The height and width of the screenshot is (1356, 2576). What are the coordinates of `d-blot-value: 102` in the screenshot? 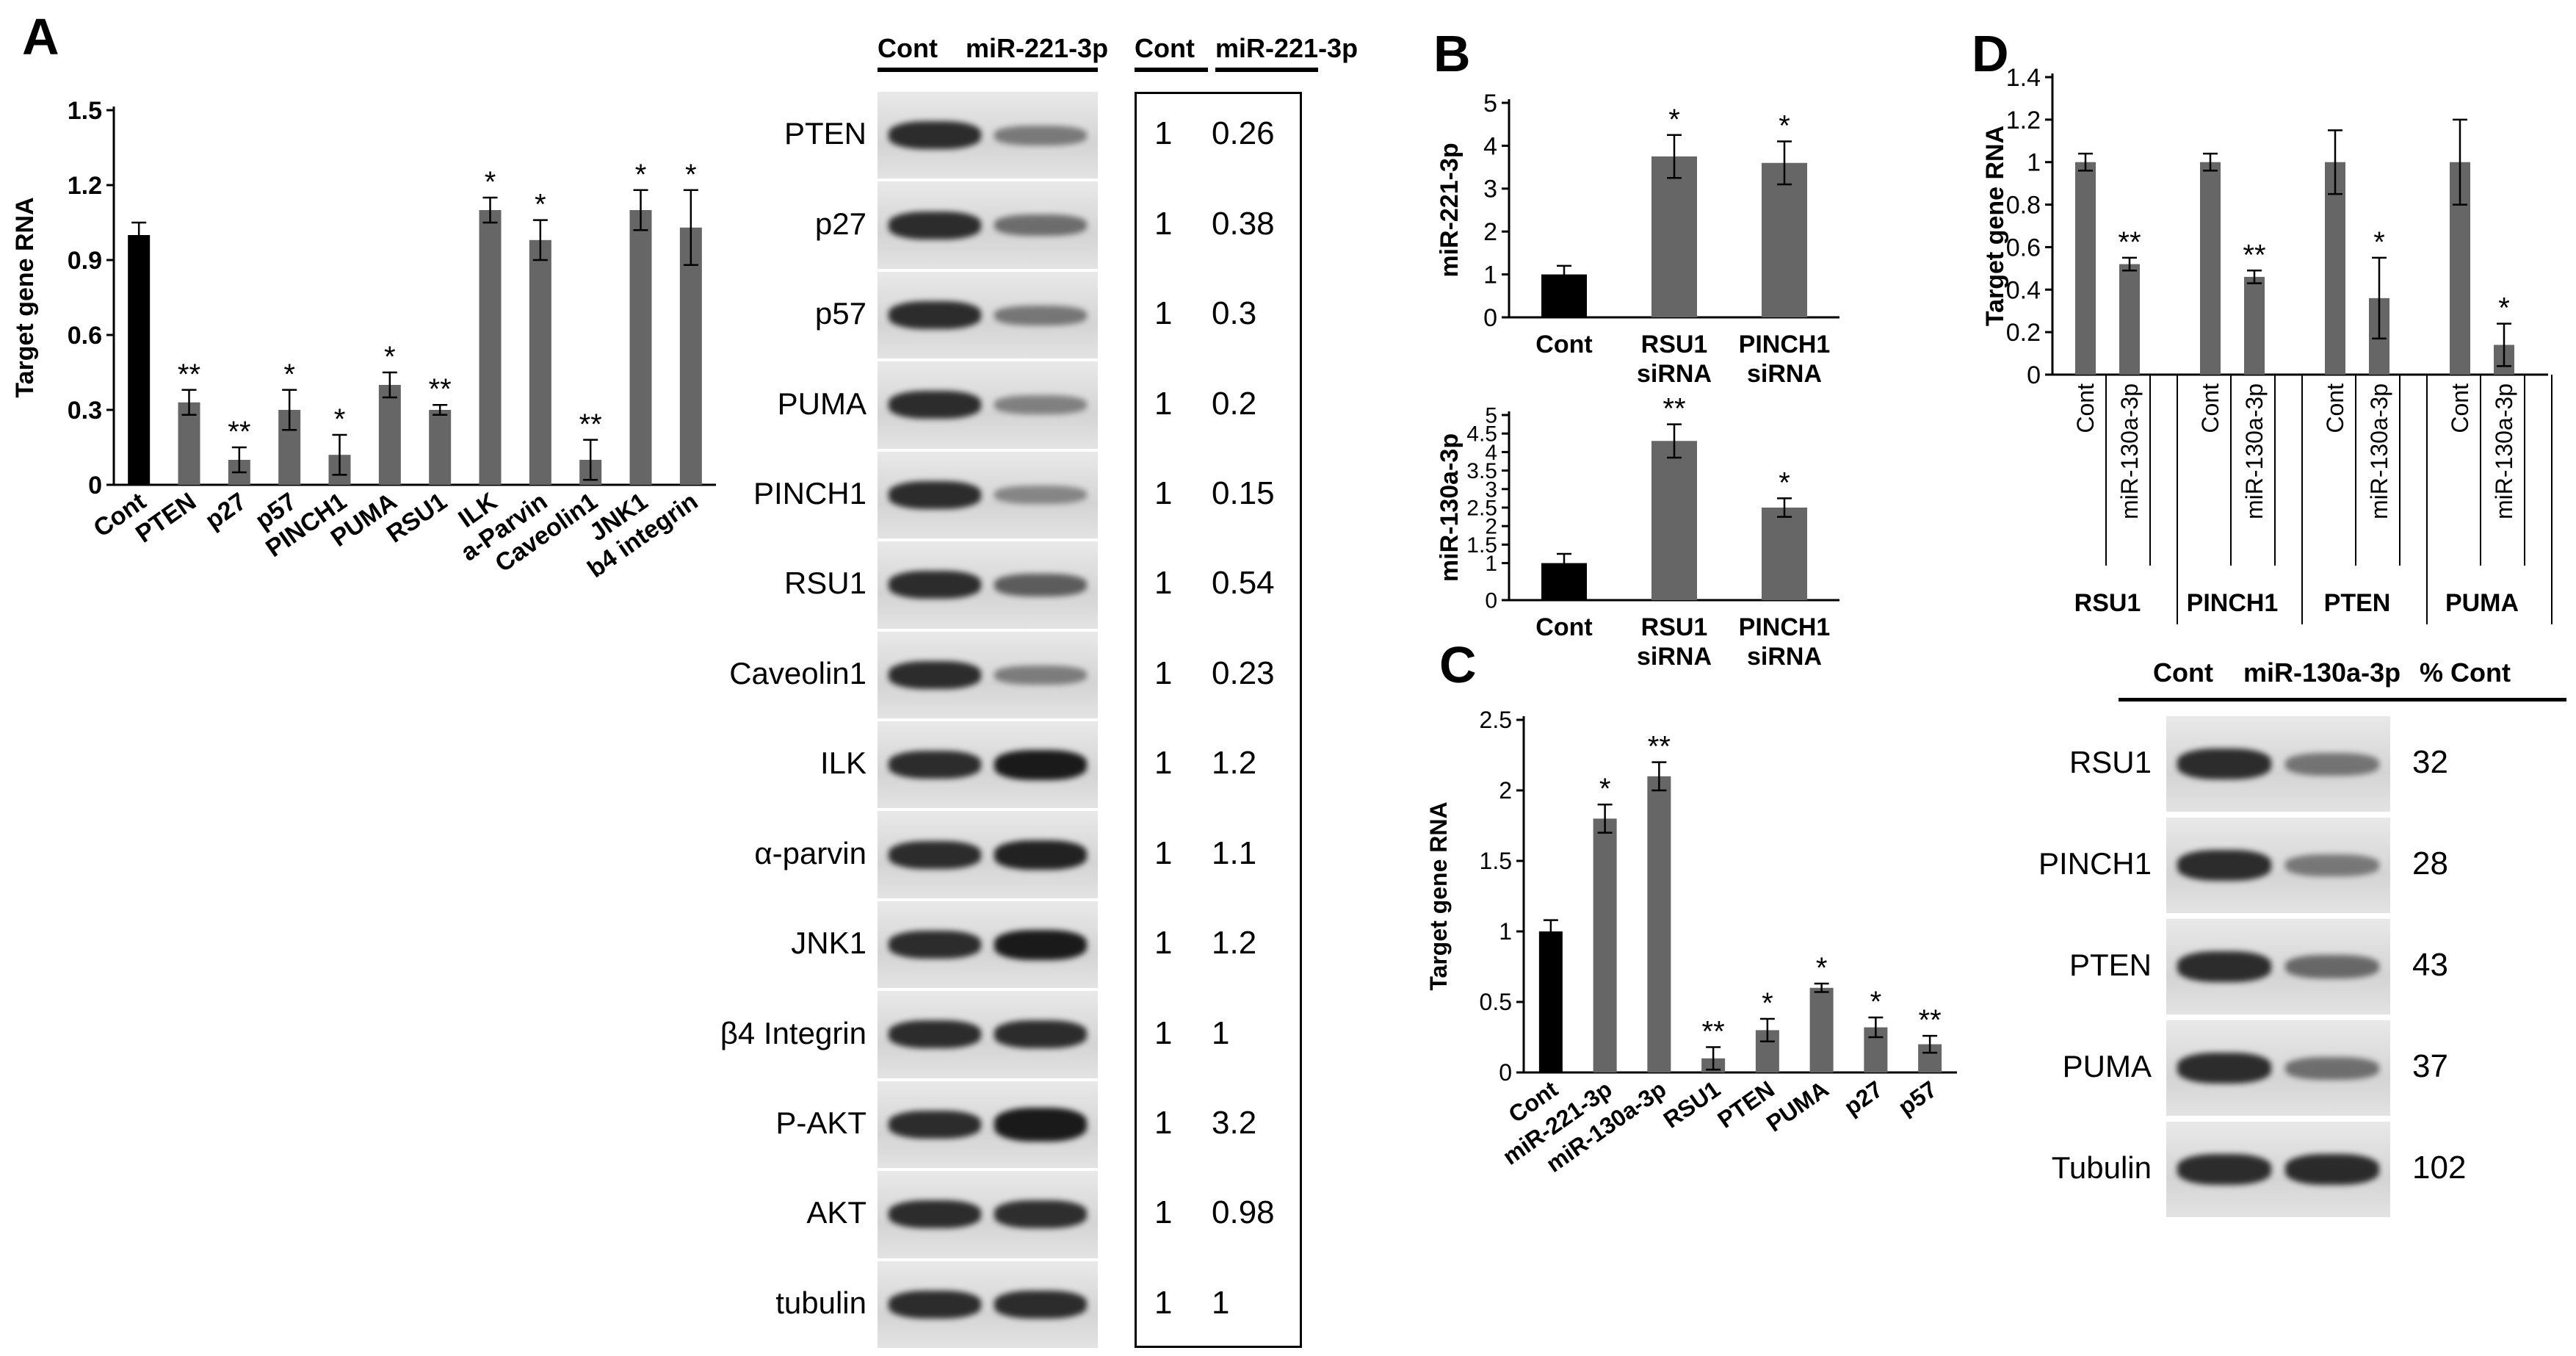 It's located at (2439, 1168).